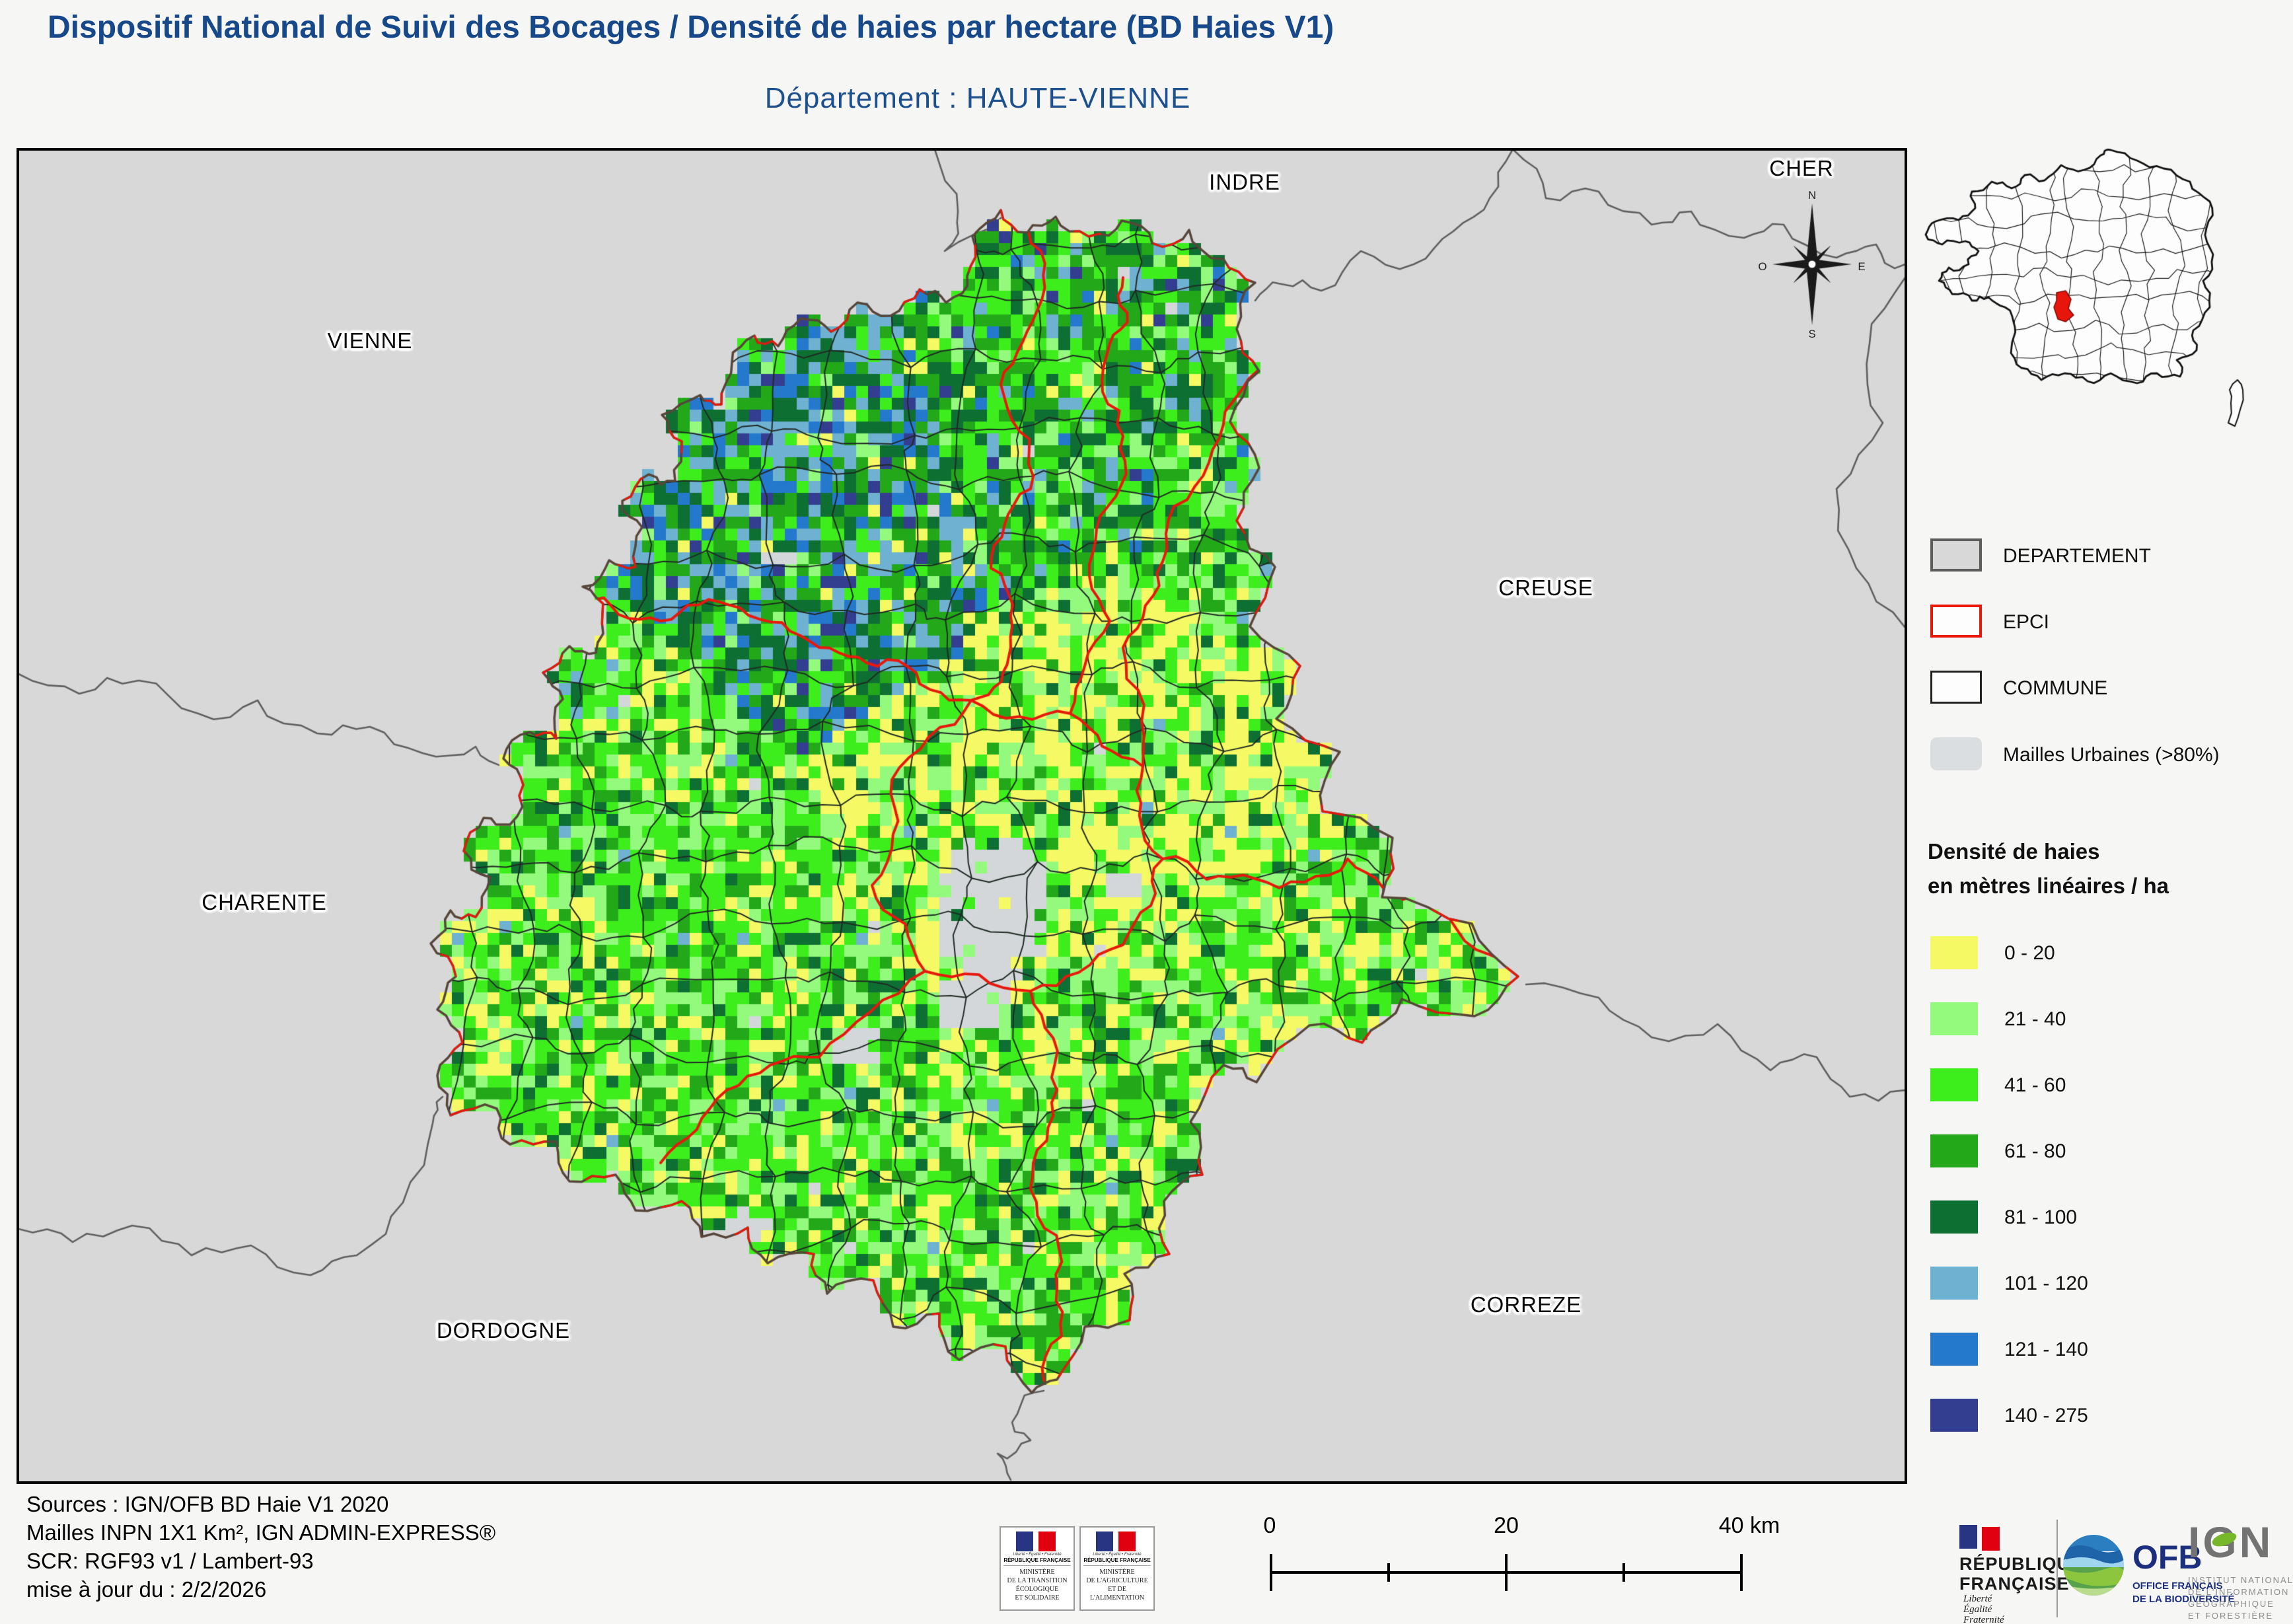  What do you see at coordinates (2015, 1584) in the screenshot?
I see `rf-line2: FRANÇAISE` at bounding box center [2015, 1584].